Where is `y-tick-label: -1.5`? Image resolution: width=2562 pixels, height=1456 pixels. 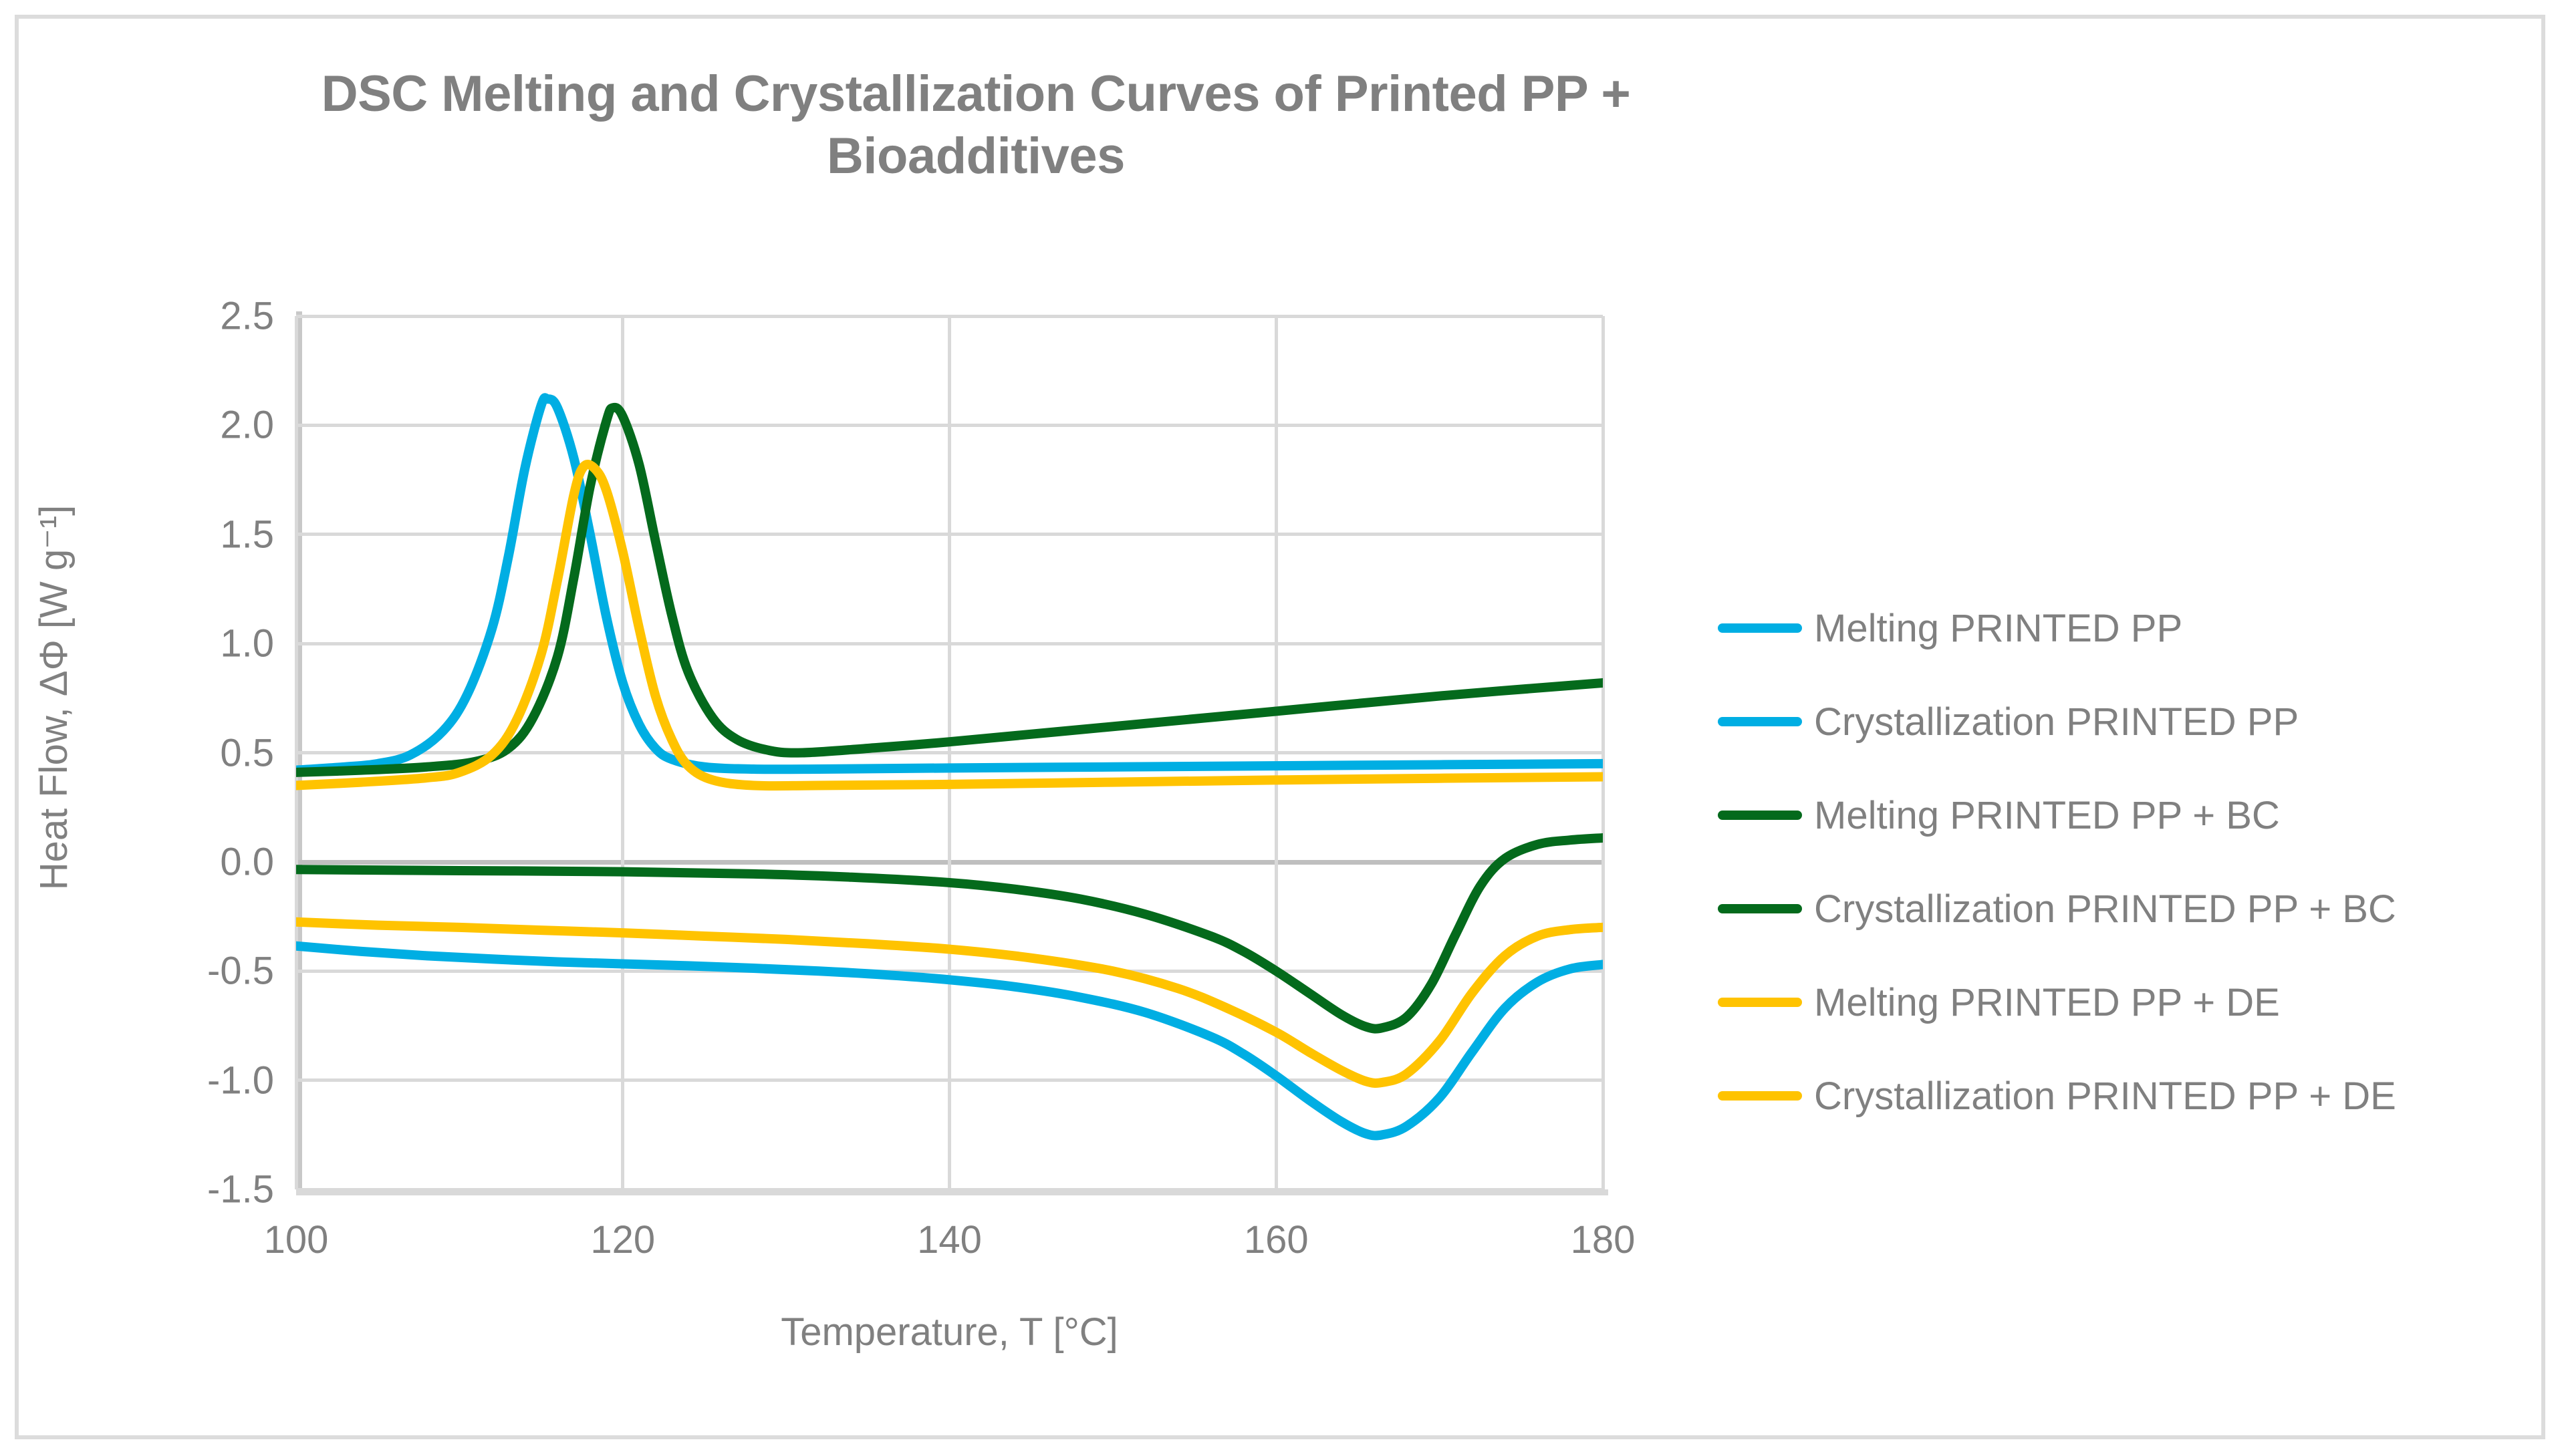 y-tick-label: -1.5 is located at coordinates (240, 1189).